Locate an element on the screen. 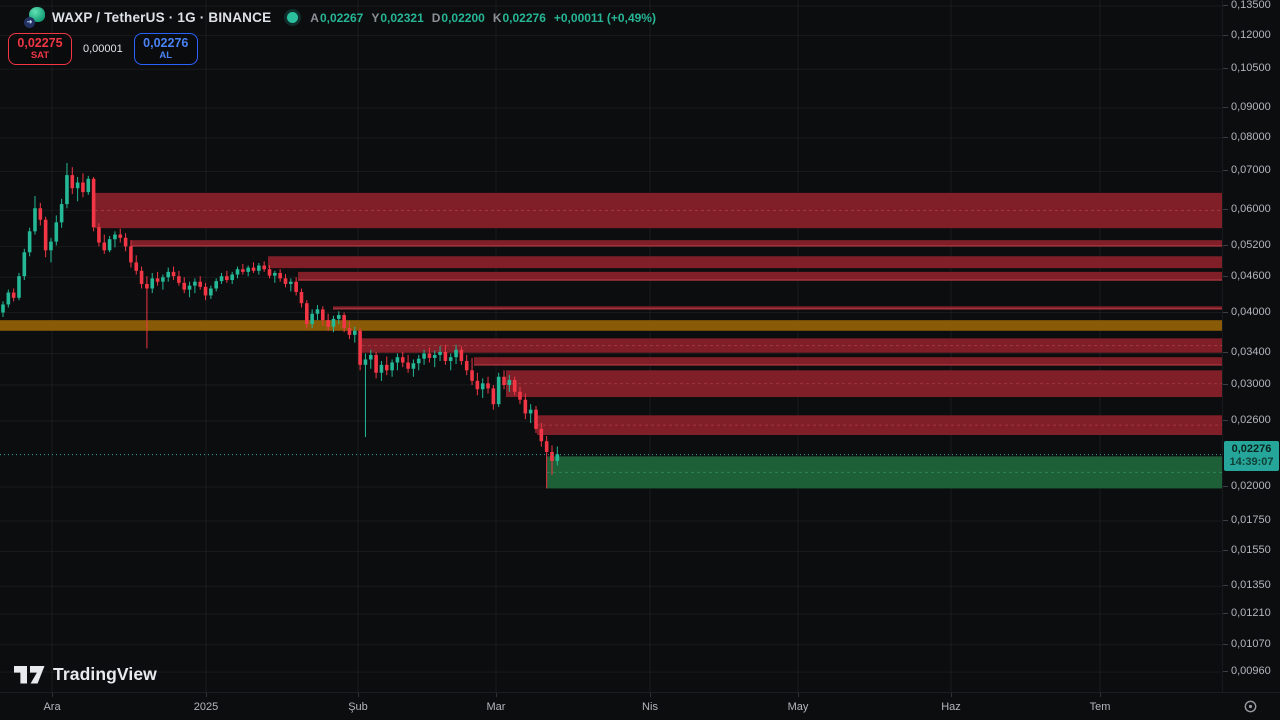  price-tick-label: 0,06000 is located at coordinates (1247, 209).